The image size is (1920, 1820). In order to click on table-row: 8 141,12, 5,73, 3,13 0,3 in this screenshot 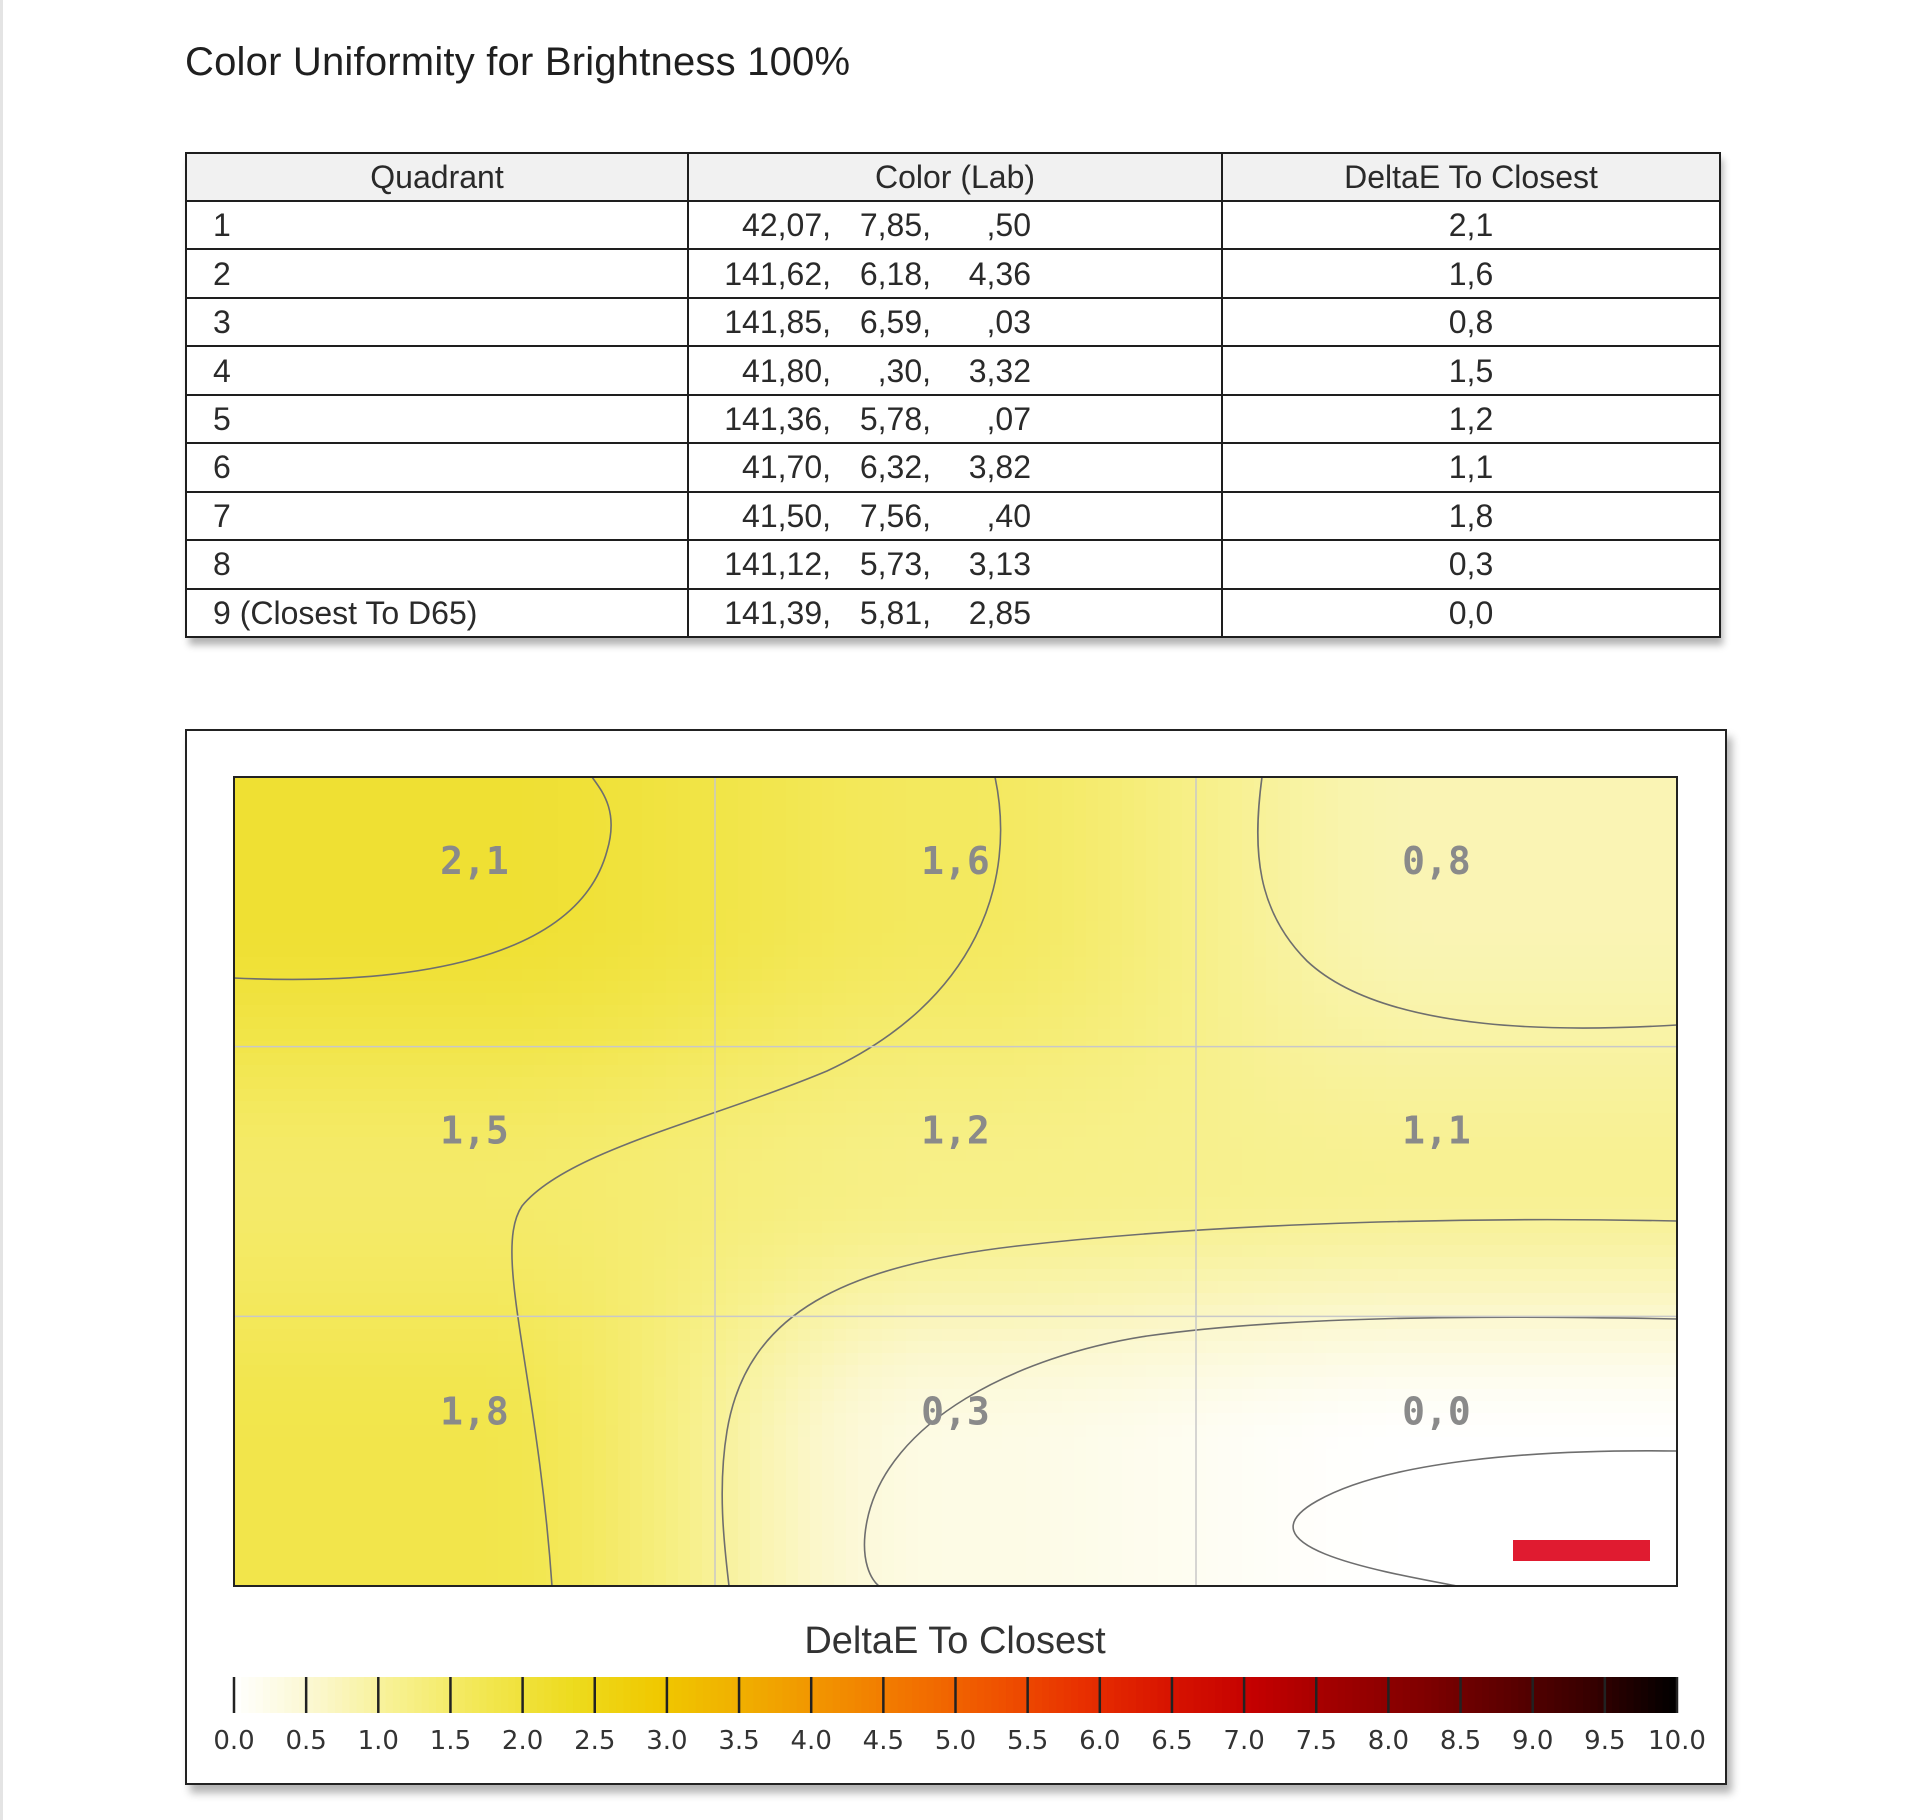, I will do `click(953, 564)`.